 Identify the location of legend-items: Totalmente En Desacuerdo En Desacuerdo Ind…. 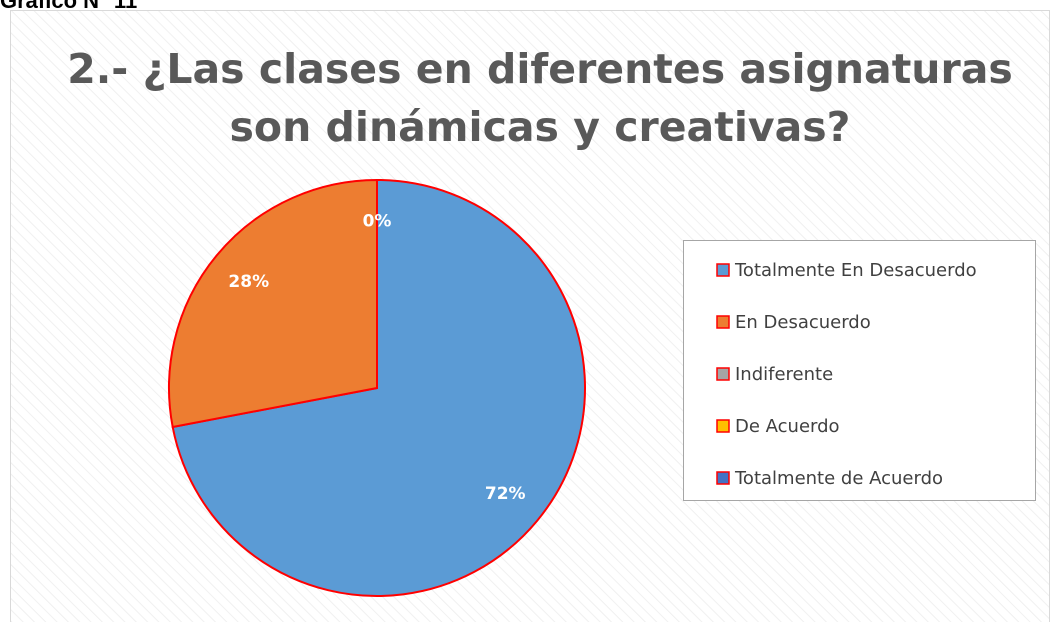
(846, 374).